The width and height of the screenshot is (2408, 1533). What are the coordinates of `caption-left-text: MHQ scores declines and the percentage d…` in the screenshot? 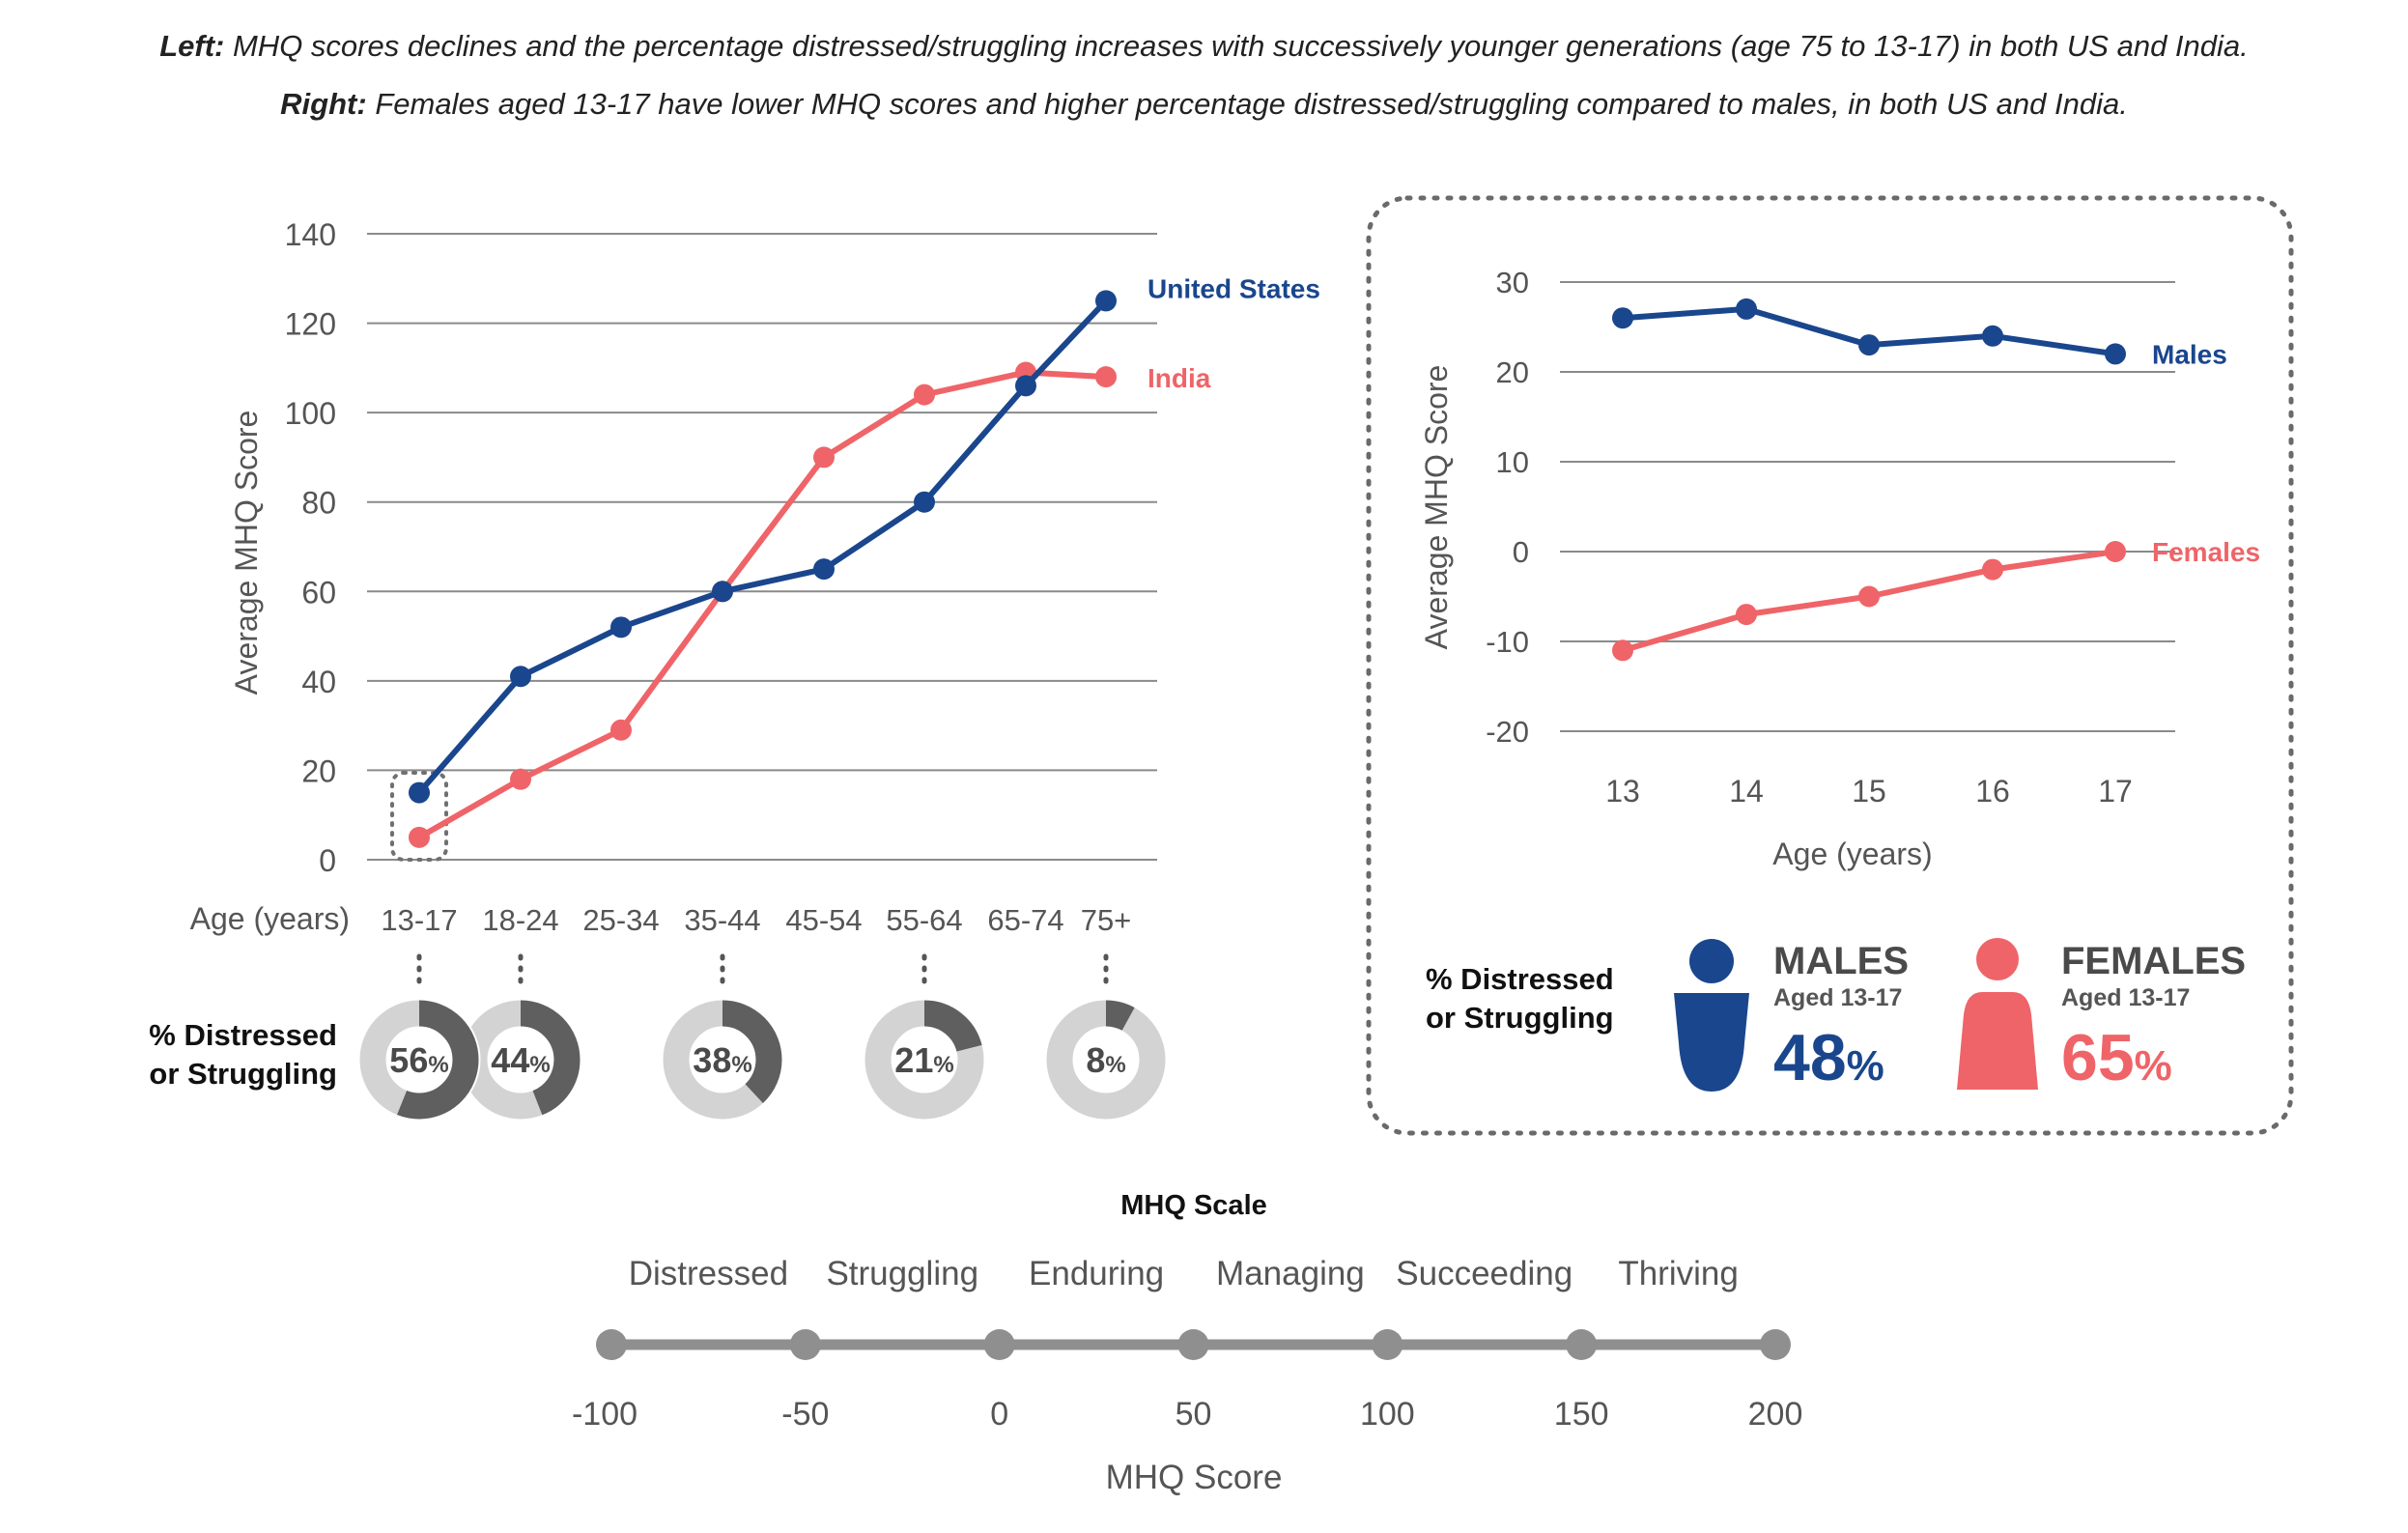 It's located at (1236, 46).